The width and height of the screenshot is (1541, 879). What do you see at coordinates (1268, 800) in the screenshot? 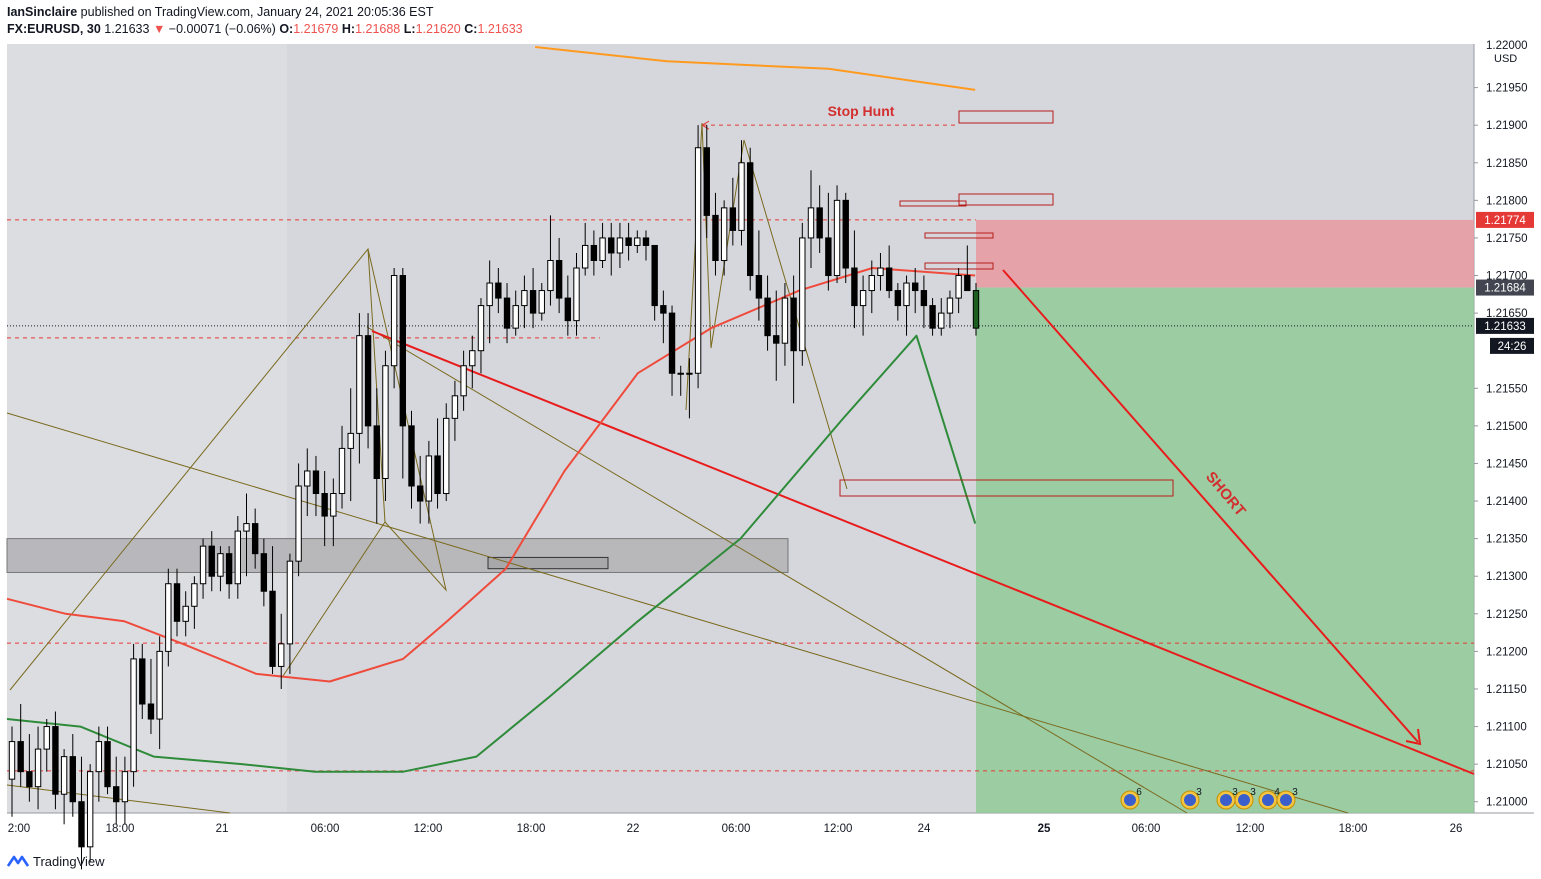
I see `event-flag-icon` at bounding box center [1268, 800].